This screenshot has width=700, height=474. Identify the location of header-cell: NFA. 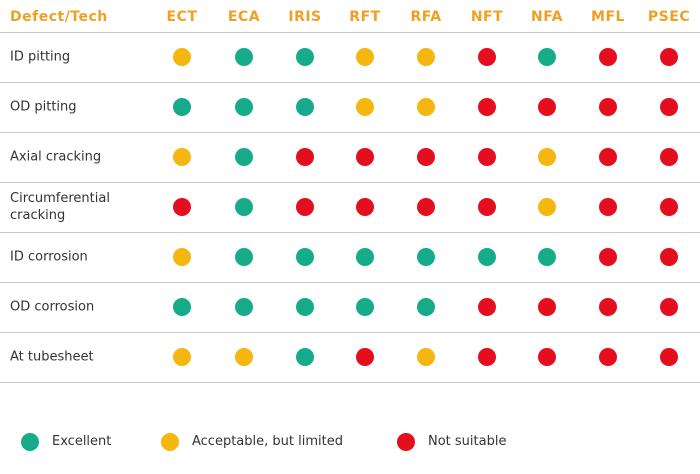
(546, 17).